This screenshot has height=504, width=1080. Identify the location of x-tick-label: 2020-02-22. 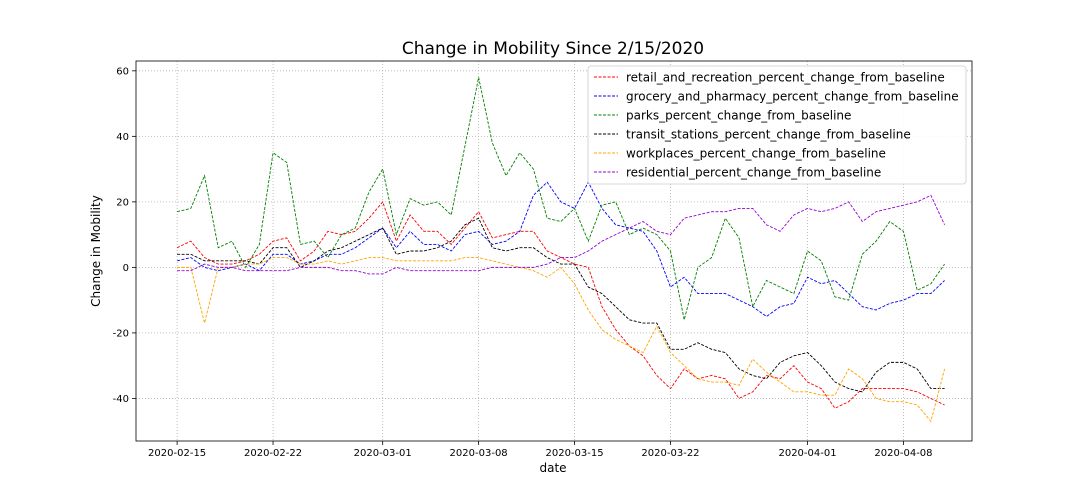
(273, 453).